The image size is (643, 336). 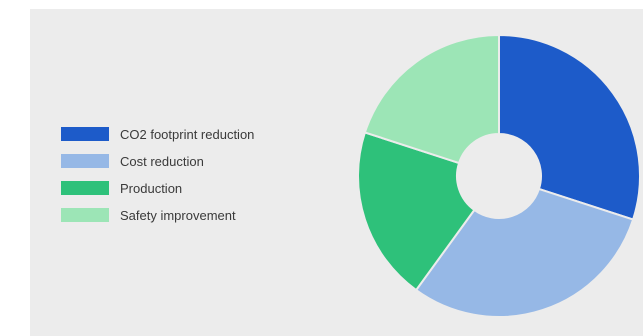 I want to click on legend-item-co2: CO2 footprint reduction, so click(x=157, y=134).